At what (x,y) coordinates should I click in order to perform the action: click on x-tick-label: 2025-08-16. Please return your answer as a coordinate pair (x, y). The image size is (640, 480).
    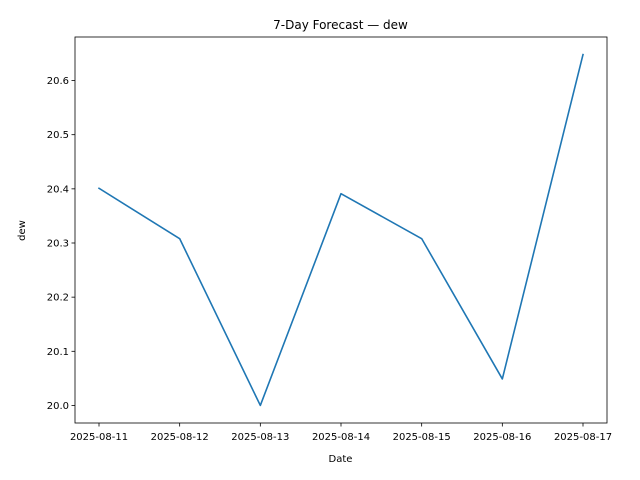
    Looking at the image, I should click on (502, 437).